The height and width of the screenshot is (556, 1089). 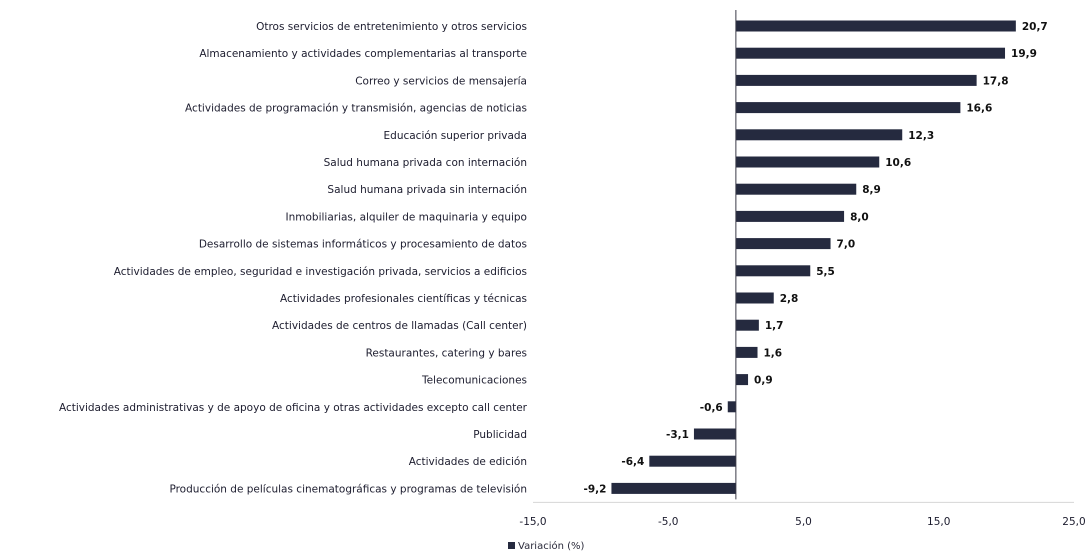 What do you see at coordinates (846, 245) in the screenshot?
I see `data-label: 7,0` at bounding box center [846, 245].